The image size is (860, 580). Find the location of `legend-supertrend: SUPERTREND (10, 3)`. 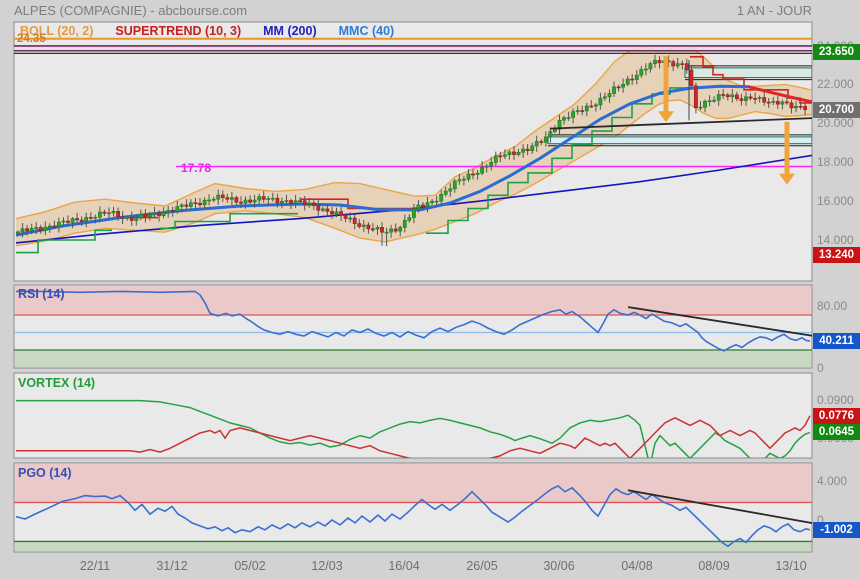

legend-supertrend: SUPERTREND (10, 3) is located at coordinates (178, 31).